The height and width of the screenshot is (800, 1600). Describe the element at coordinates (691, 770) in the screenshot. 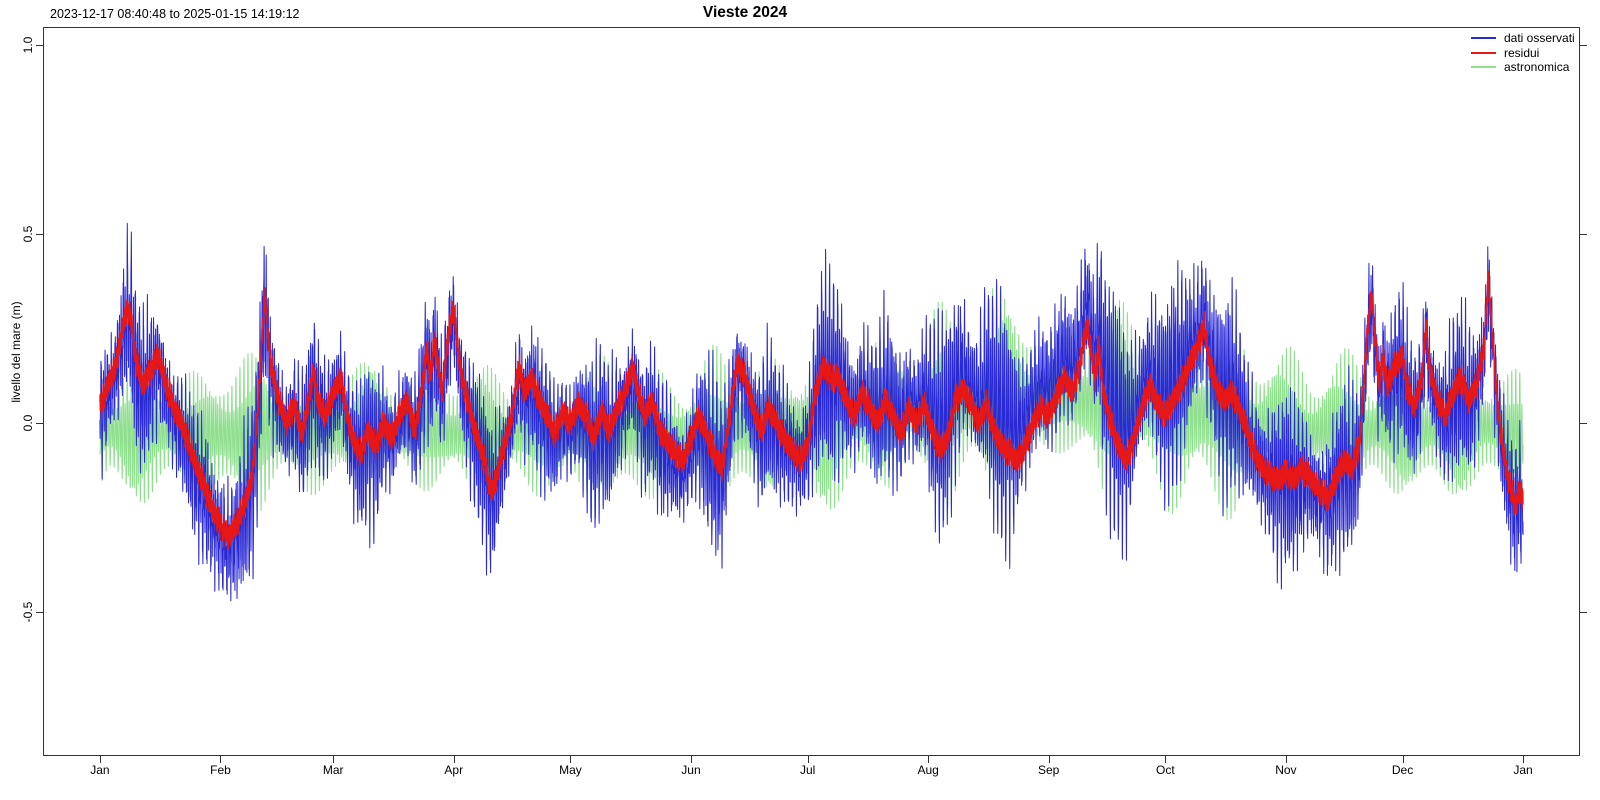

I see `x-axis-tick-label: Jun` at that location.